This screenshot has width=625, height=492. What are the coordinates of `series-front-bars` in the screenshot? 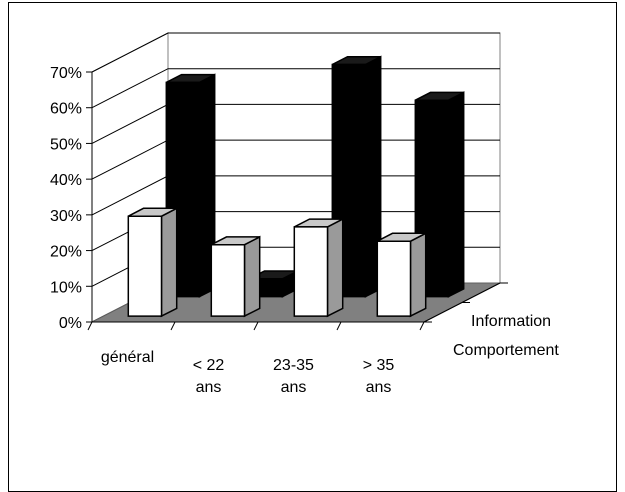 It's located at (277, 262).